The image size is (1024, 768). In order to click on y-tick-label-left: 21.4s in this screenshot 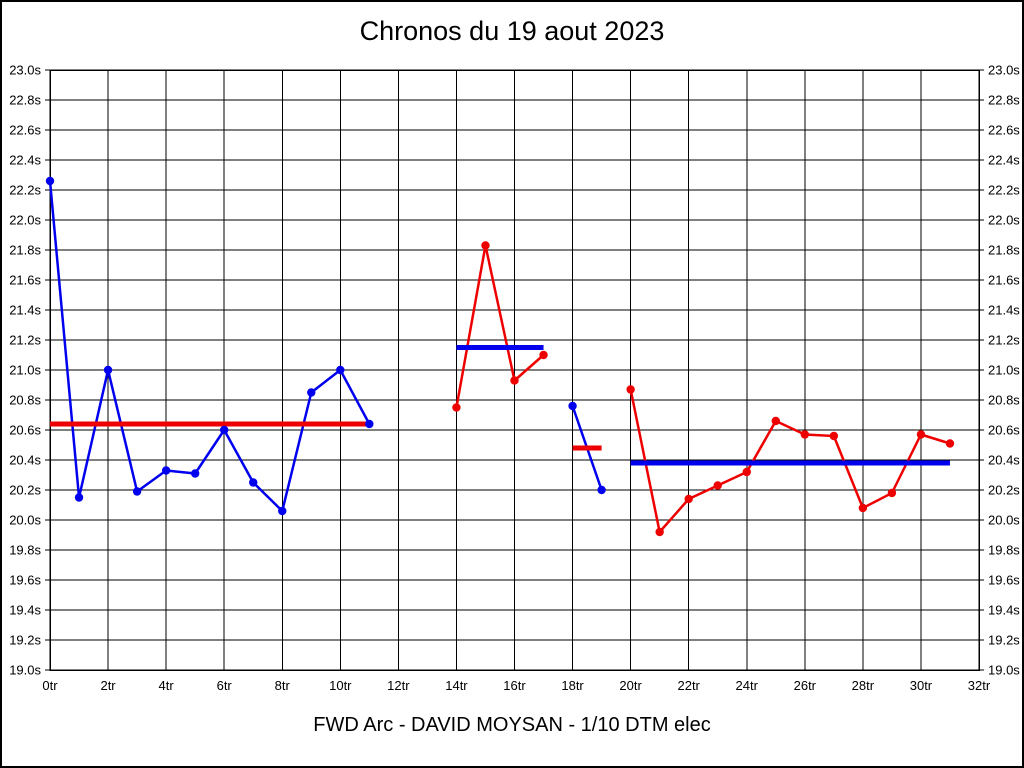, I will do `click(25, 310)`.